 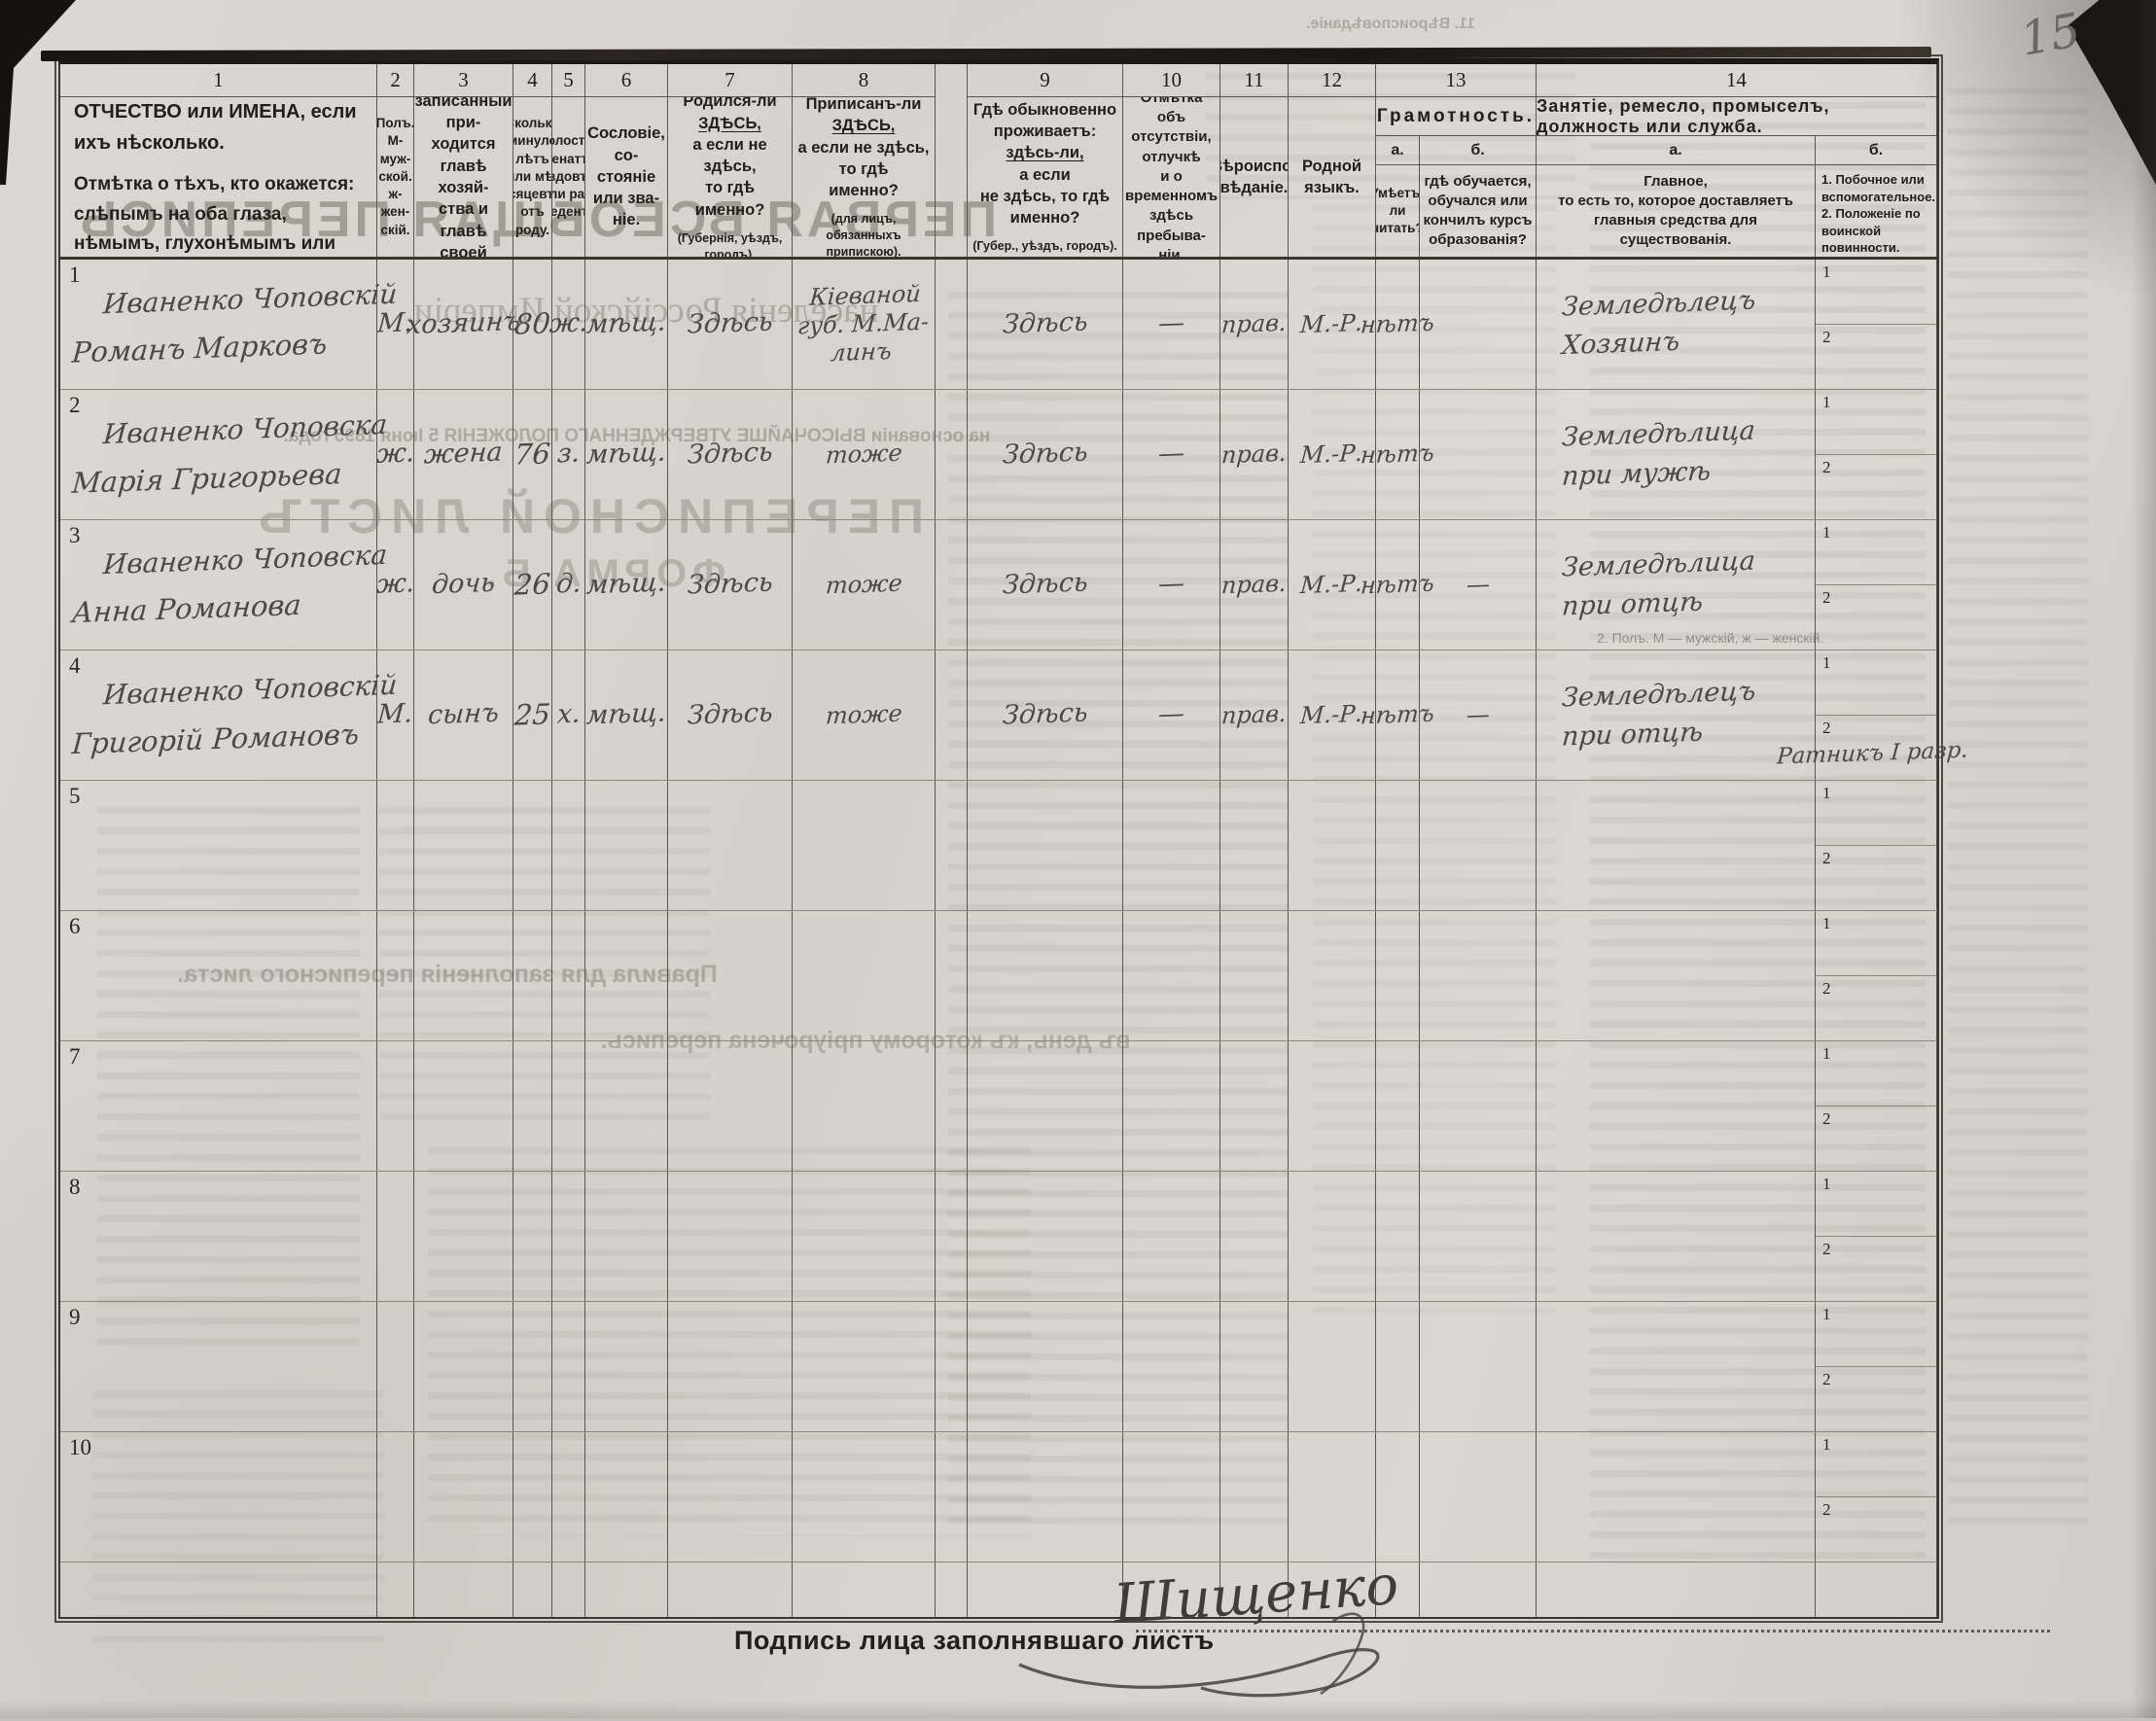 What do you see at coordinates (75, 535) in the screenshot?
I see `row-number: 3` at bounding box center [75, 535].